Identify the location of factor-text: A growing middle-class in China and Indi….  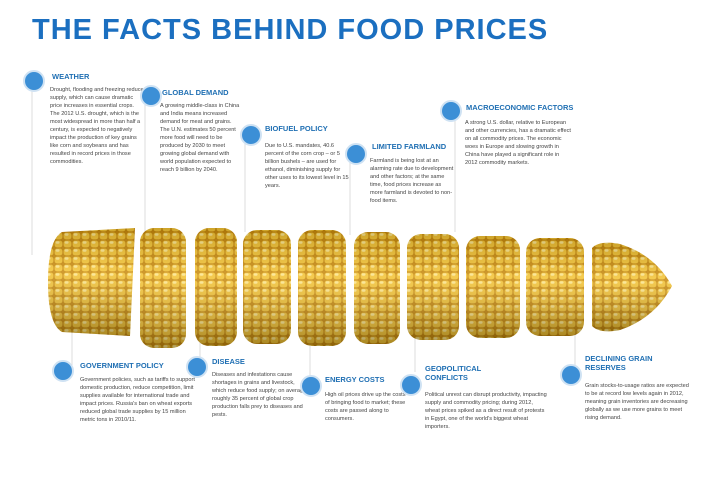
(200, 138).